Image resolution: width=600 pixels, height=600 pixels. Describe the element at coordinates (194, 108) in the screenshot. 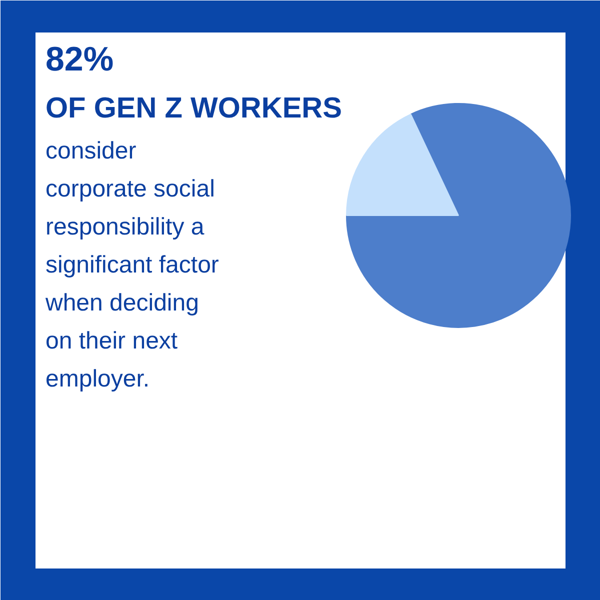

I see `chart-subtitle: OF GEN Z WORKERS` at that location.